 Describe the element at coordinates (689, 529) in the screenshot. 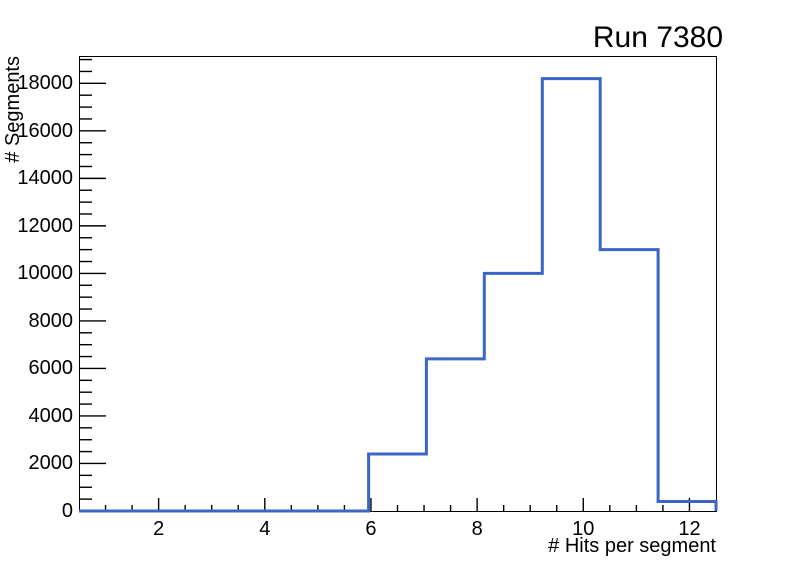

I see `x-tick-label: 12` at that location.